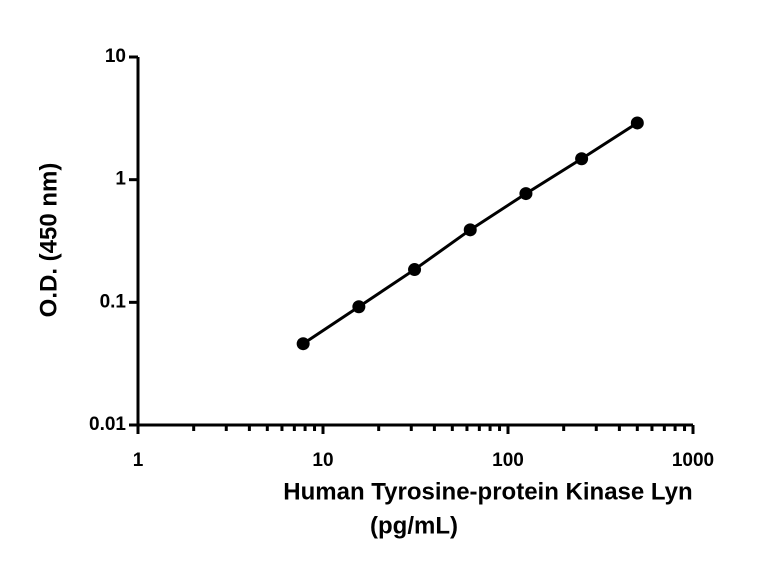 The width and height of the screenshot is (768, 570). What do you see at coordinates (48, 240) in the screenshot?
I see `y-axis-label: O.D. (450 nm)` at bounding box center [48, 240].